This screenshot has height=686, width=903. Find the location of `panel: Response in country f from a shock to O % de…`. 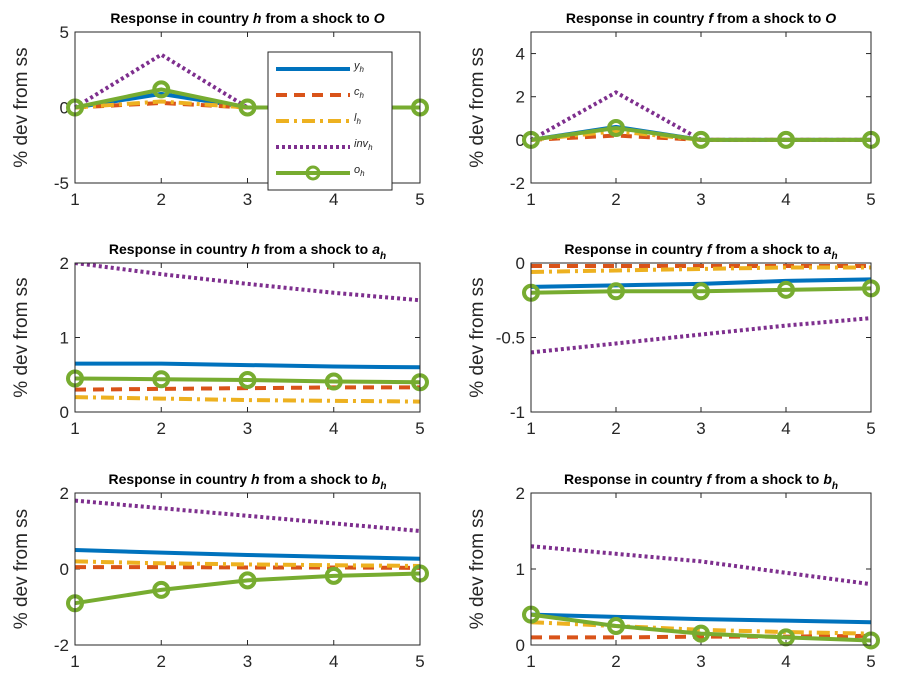

panel: Response in country f from a shock to O % de… is located at coordinates (673, 109).